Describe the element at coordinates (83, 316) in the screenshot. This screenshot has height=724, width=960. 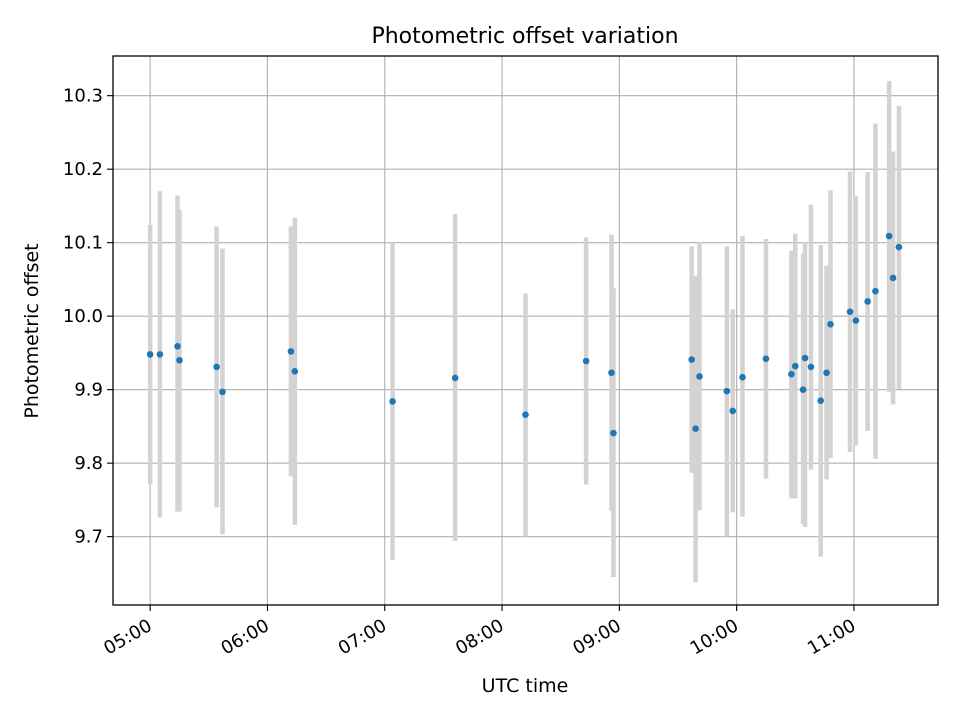
I see `y-tick-label: 10.0` at that location.